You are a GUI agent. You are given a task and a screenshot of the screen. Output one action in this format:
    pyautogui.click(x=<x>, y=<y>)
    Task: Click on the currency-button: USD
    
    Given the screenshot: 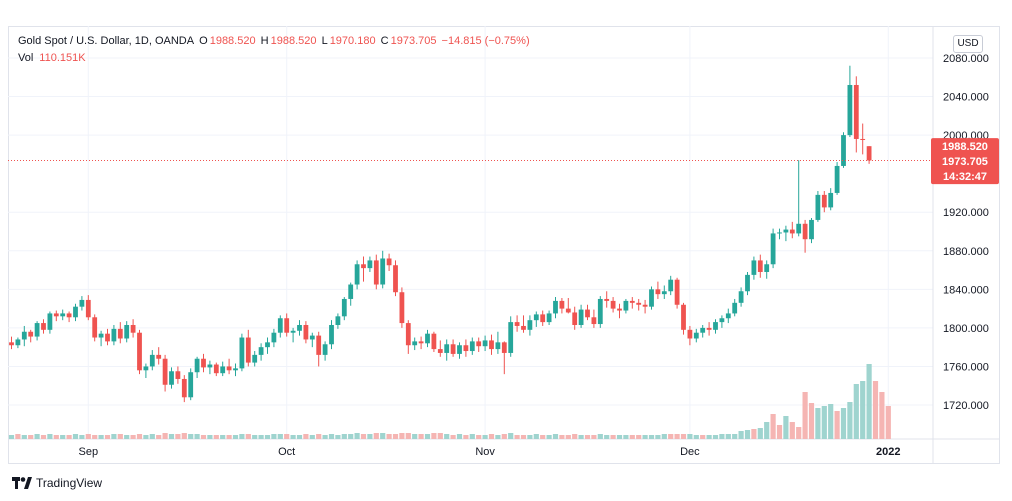 What is the action you would take?
    pyautogui.click(x=968, y=44)
    